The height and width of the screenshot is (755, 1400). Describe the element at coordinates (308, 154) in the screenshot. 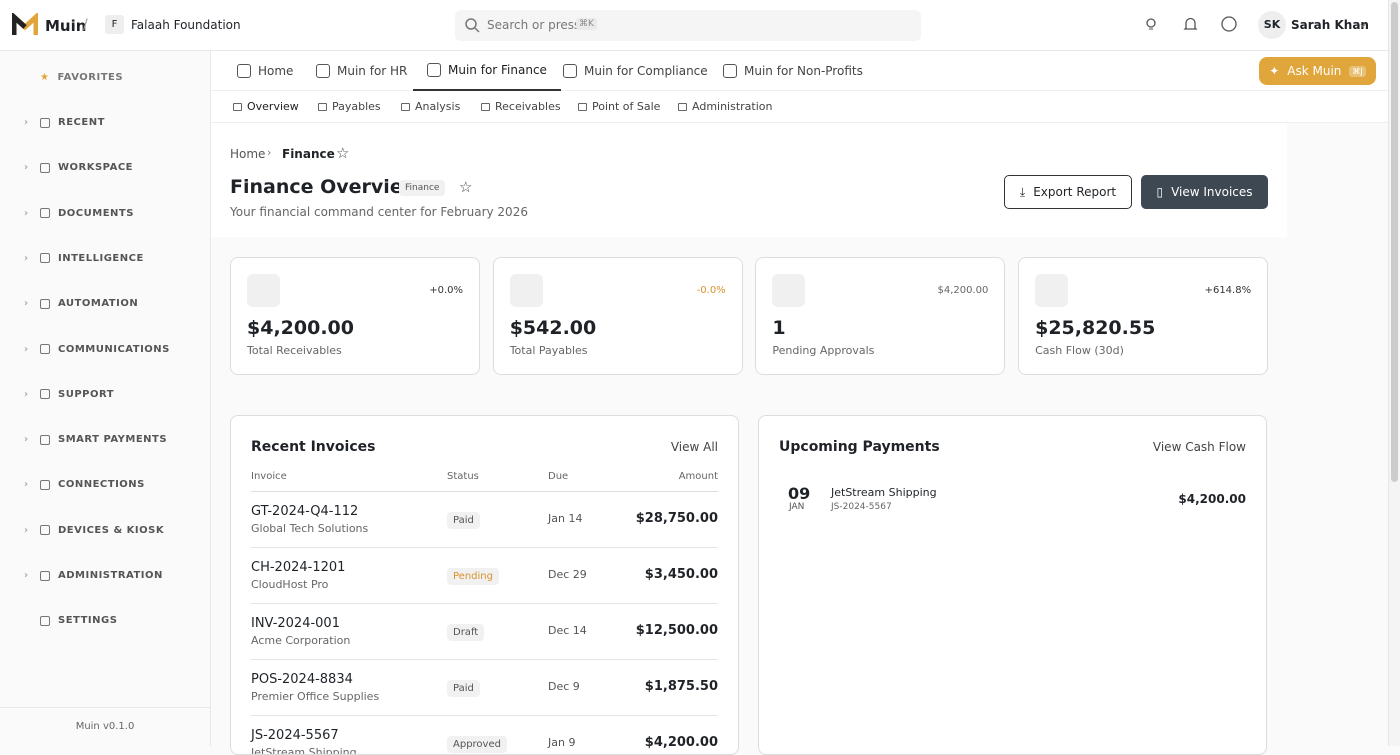

I see `breadcrumb-current: Finance` at that location.